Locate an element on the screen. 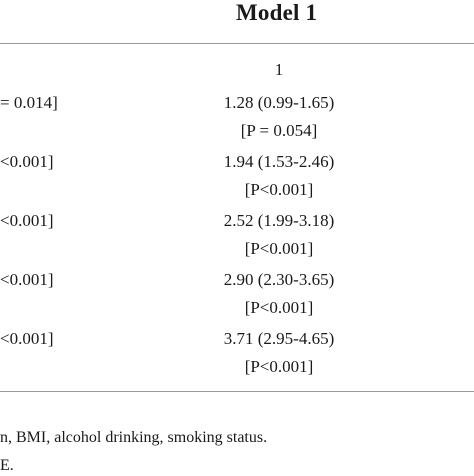 This screenshot has height=476, width=474. row-5-estimate: 3.71 (2.95-4.65) is located at coordinates (279, 338).